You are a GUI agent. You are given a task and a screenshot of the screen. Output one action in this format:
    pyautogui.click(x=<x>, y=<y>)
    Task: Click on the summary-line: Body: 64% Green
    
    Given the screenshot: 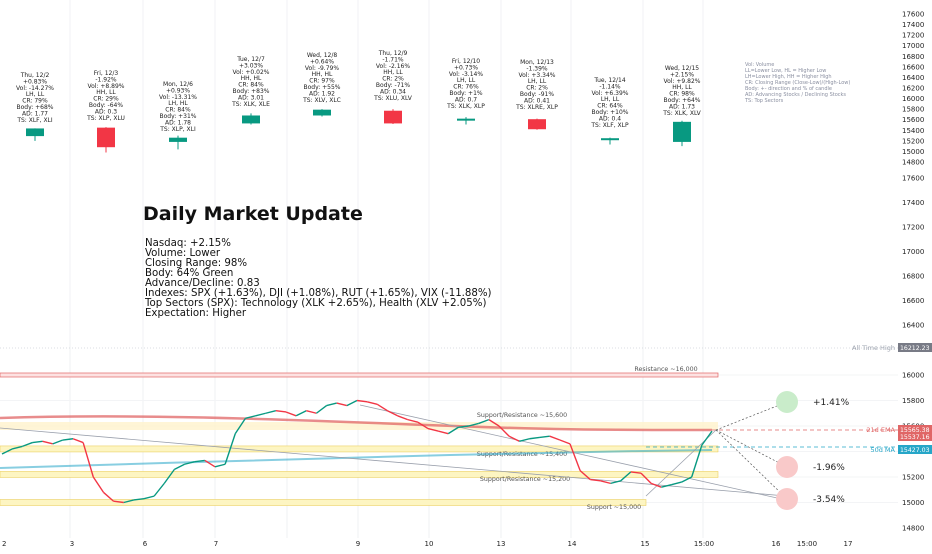 What is the action you would take?
    pyautogui.click(x=189, y=273)
    